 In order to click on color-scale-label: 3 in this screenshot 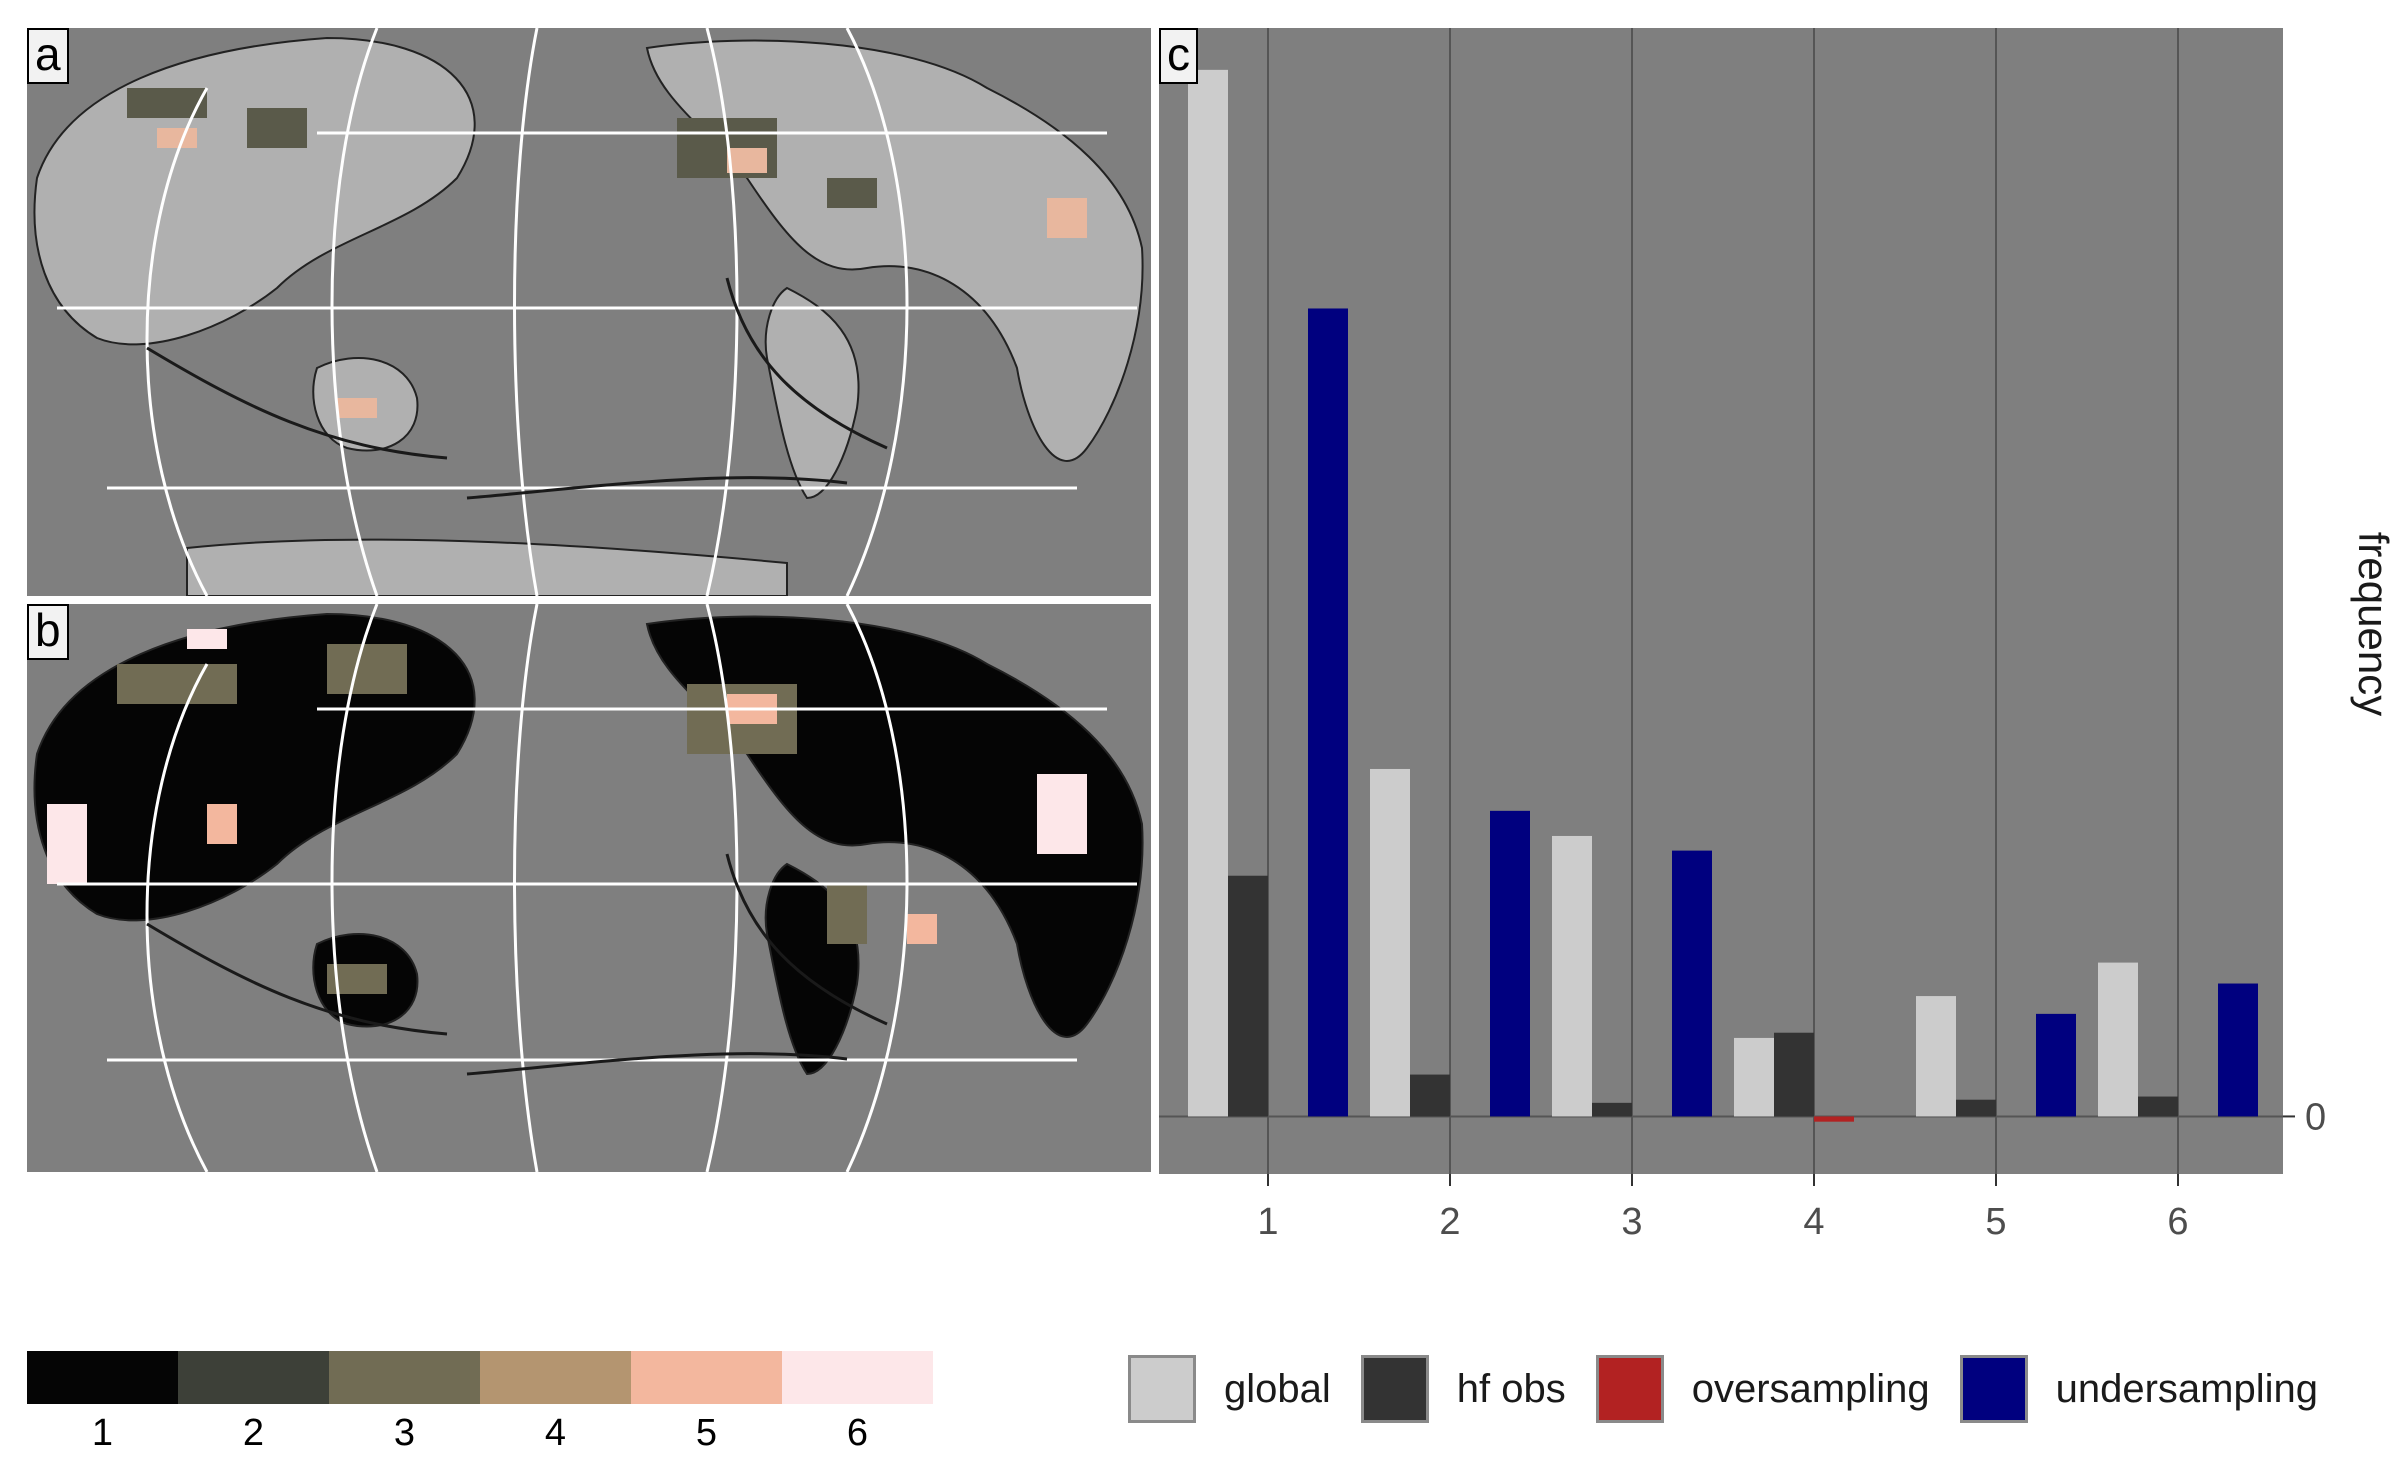, I will do `click(404, 1433)`.